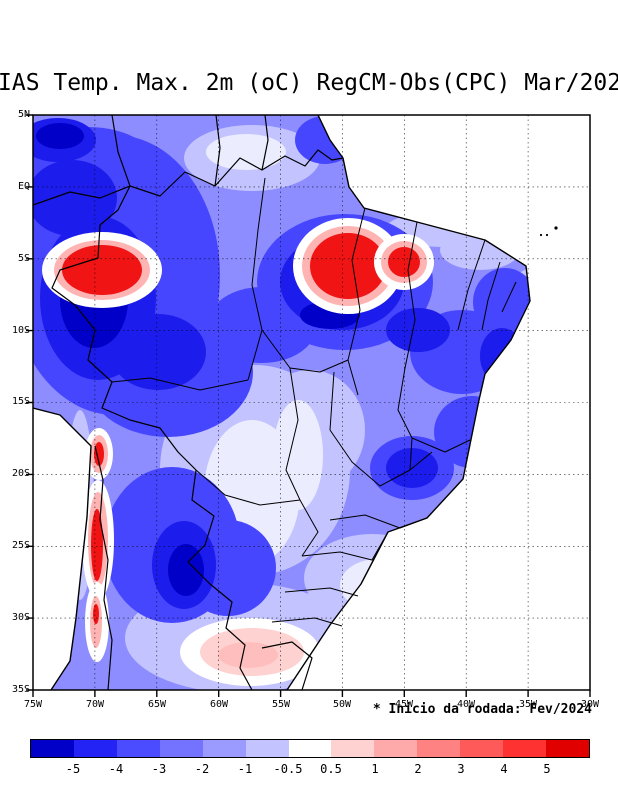  What do you see at coordinates (20, 617) in the screenshot?
I see `lat-tick-label: 30S` at bounding box center [20, 617].